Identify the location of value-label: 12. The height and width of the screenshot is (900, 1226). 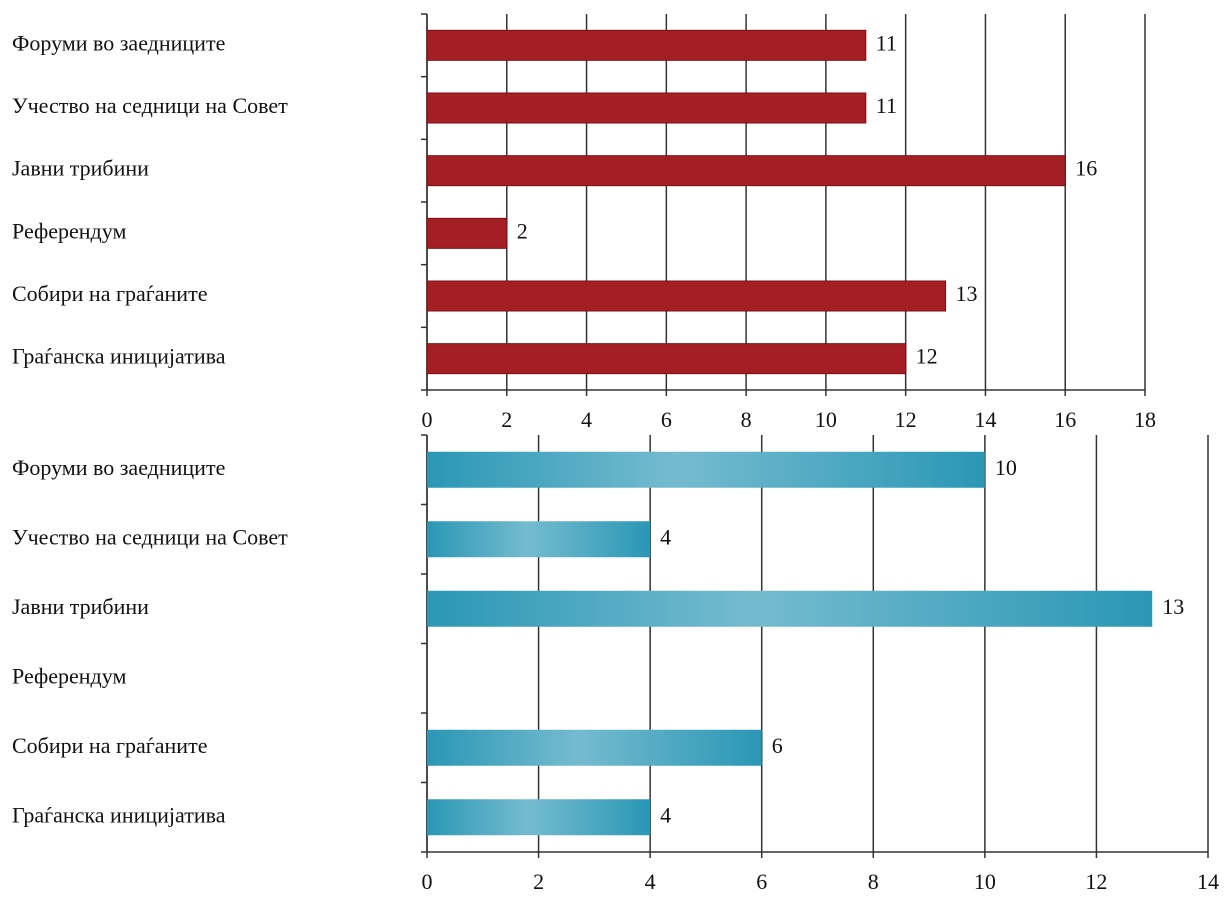
(927, 356).